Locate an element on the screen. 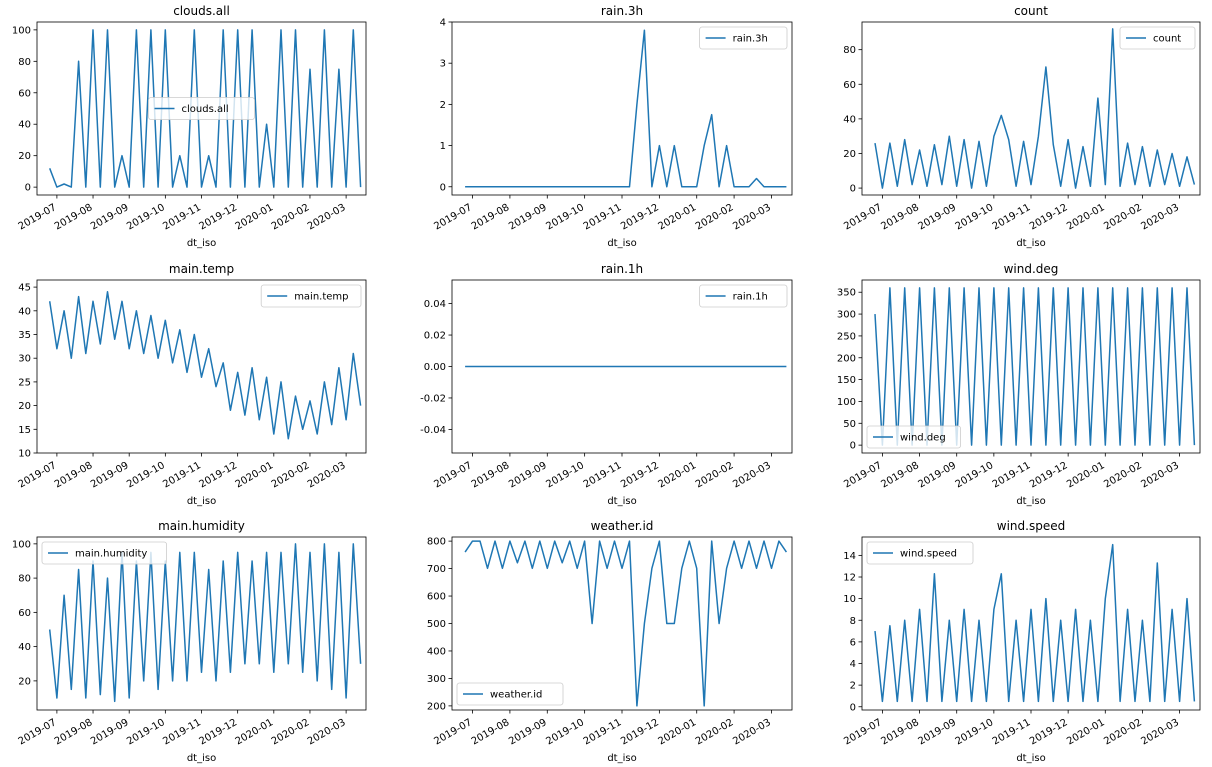 The image size is (1212, 767). y-tick-label: 45 is located at coordinates (24, 288).